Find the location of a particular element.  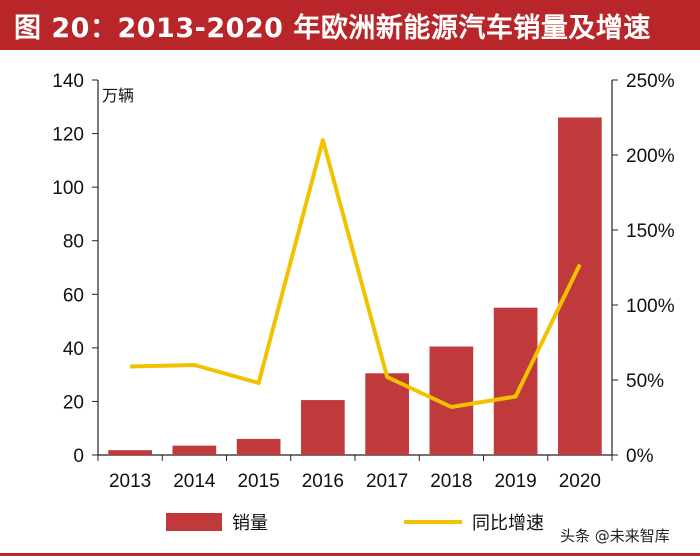

legend: 销量 同比增速 is located at coordinates (355, 523).